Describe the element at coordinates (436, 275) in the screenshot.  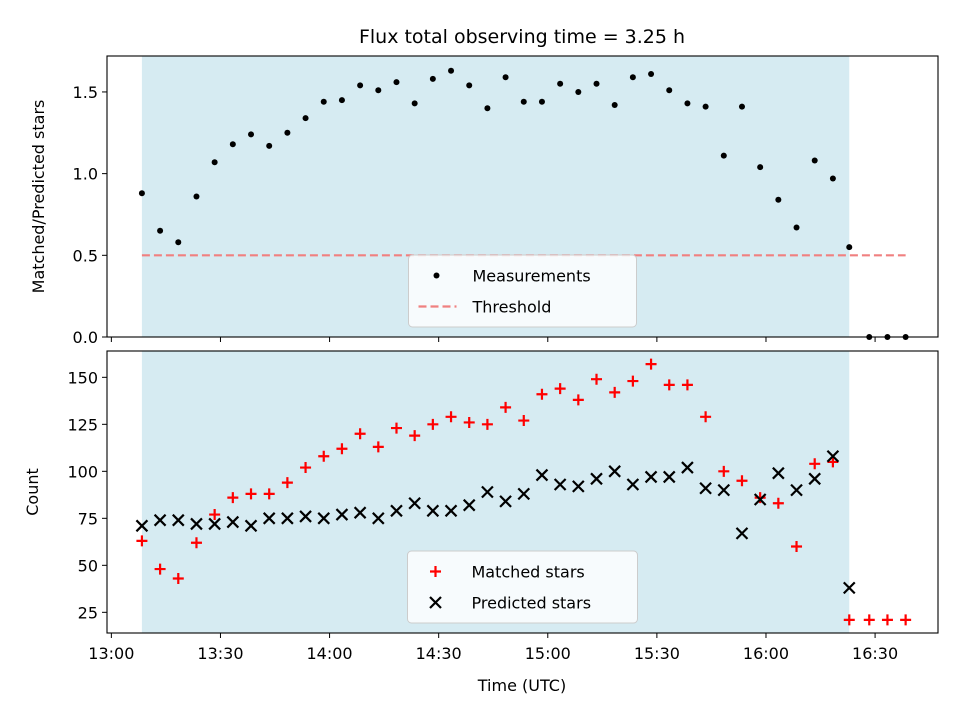
I see `top-legend-marker` at that location.